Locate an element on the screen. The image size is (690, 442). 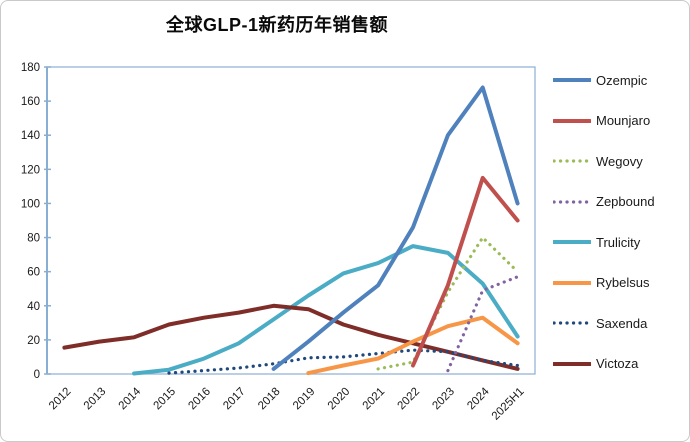
legend-line-sample-wegovy is located at coordinates (572, 161).